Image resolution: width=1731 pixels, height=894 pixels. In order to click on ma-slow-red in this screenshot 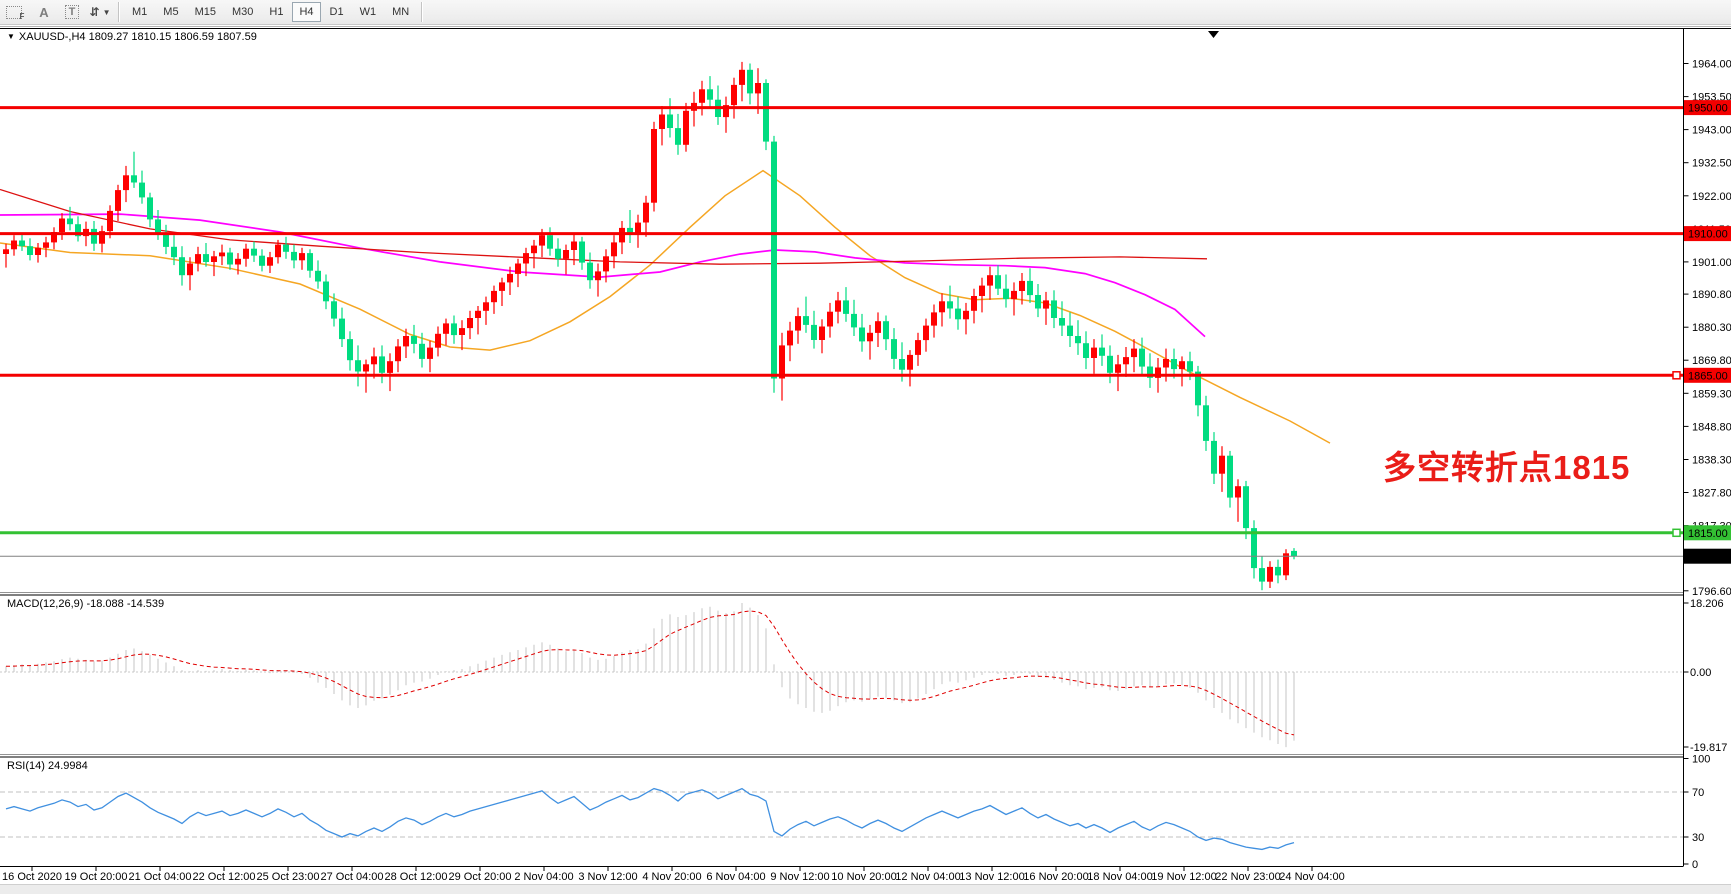, I will do `click(604, 226)`.